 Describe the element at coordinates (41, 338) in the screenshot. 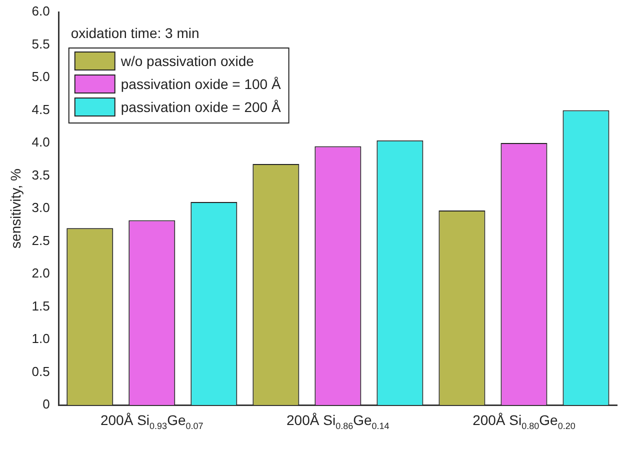

I see `y-tick-label: 1.0` at that location.